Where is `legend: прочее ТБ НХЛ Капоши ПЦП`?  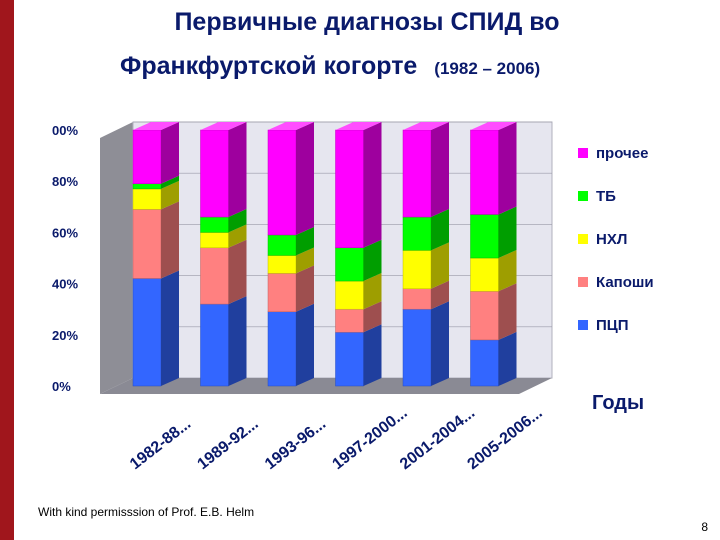 legend: прочее ТБ НХЛ Капоши ПЦП is located at coordinates (616, 239).